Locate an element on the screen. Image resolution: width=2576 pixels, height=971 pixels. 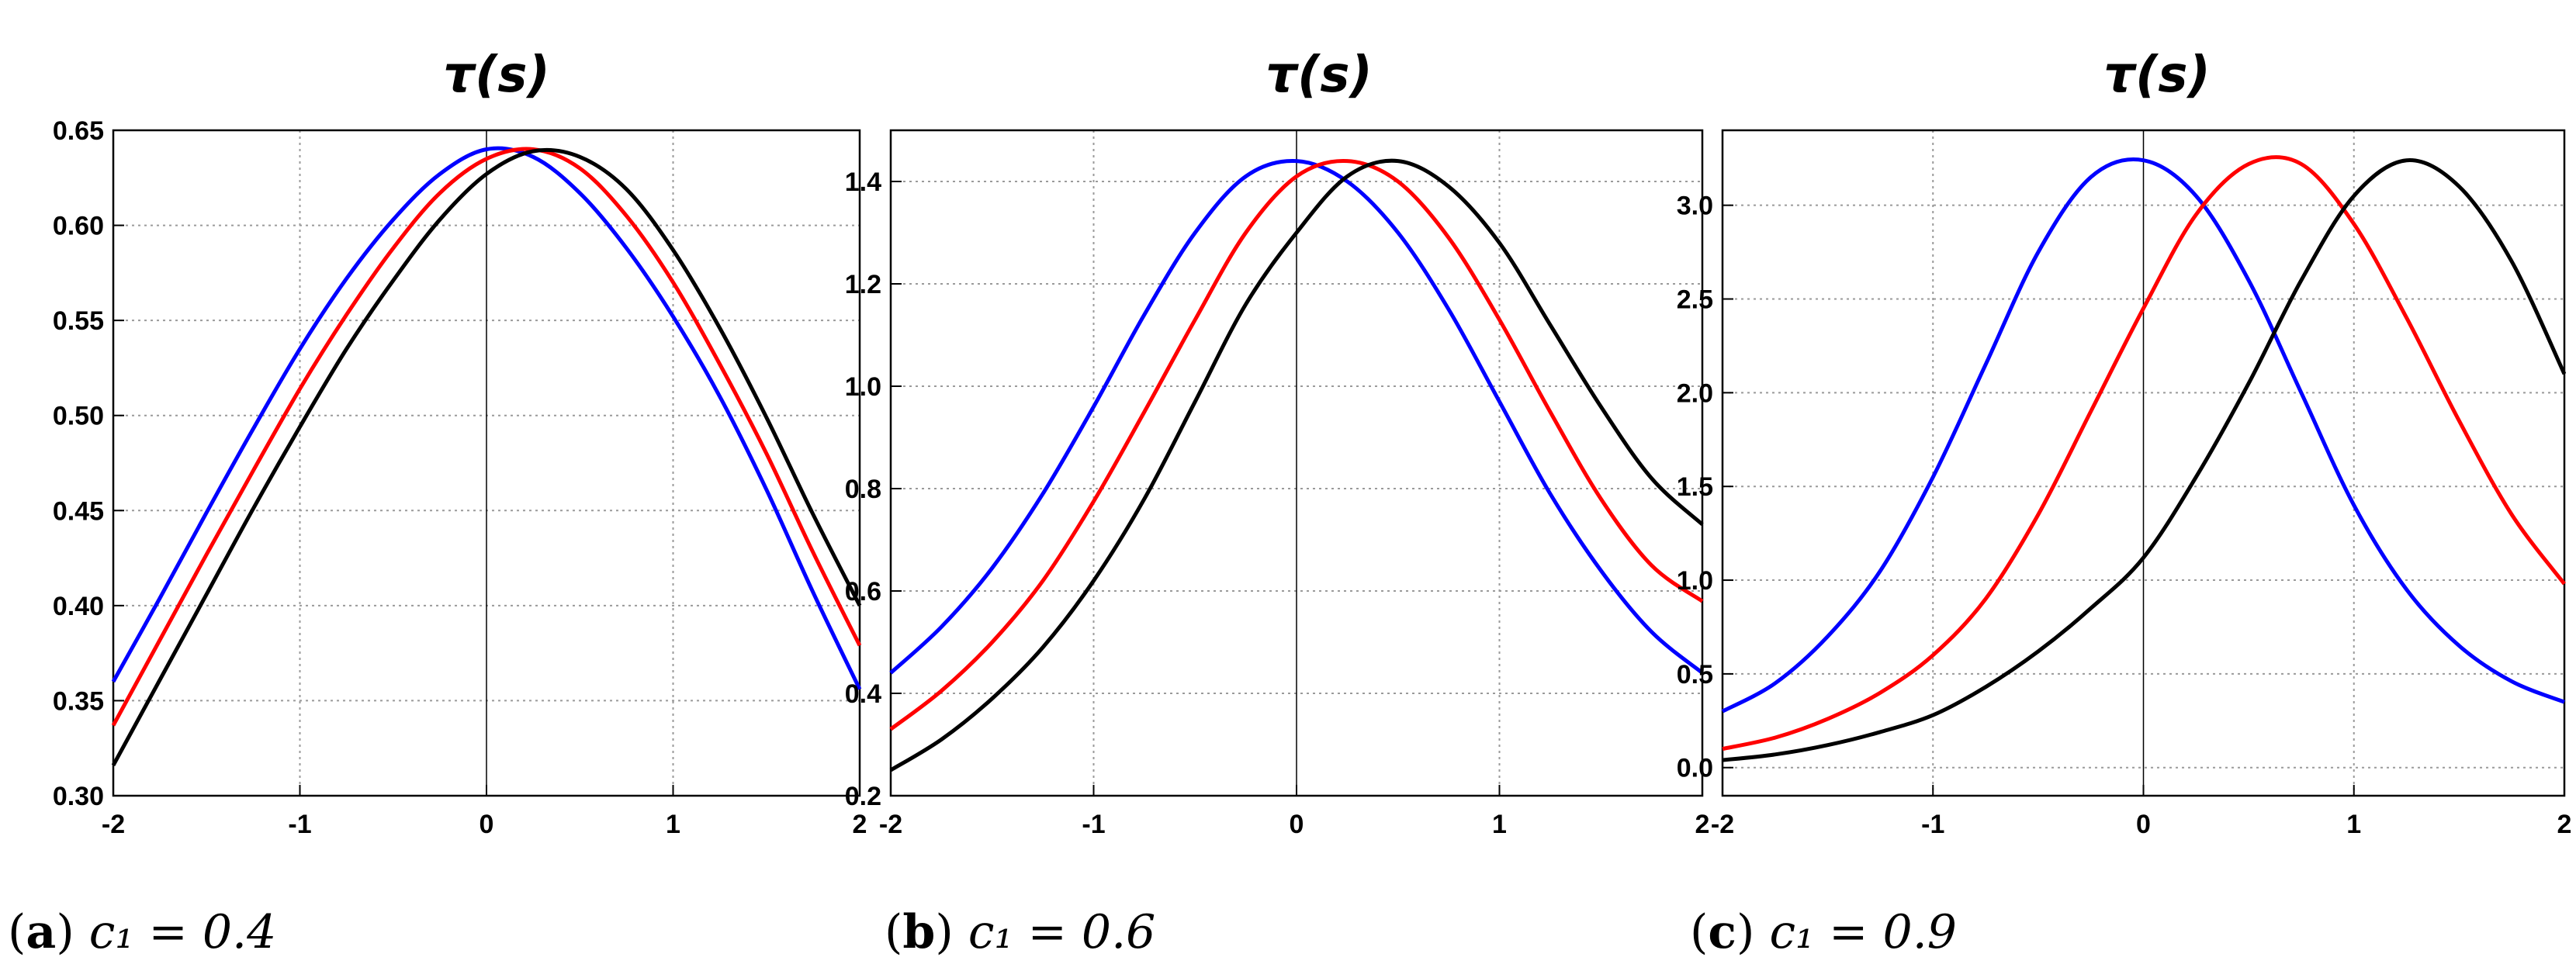
y-tick-label: 3.0 is located at coordinates (1695, 206).